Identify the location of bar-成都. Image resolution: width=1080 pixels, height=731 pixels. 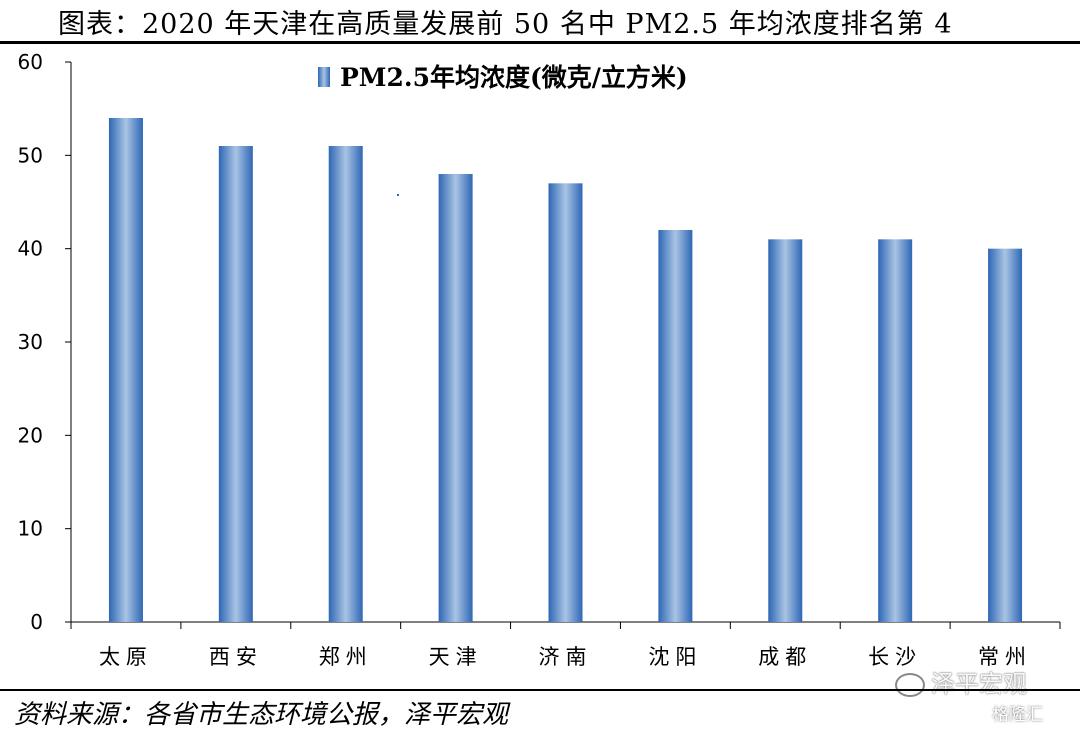
(785, 431).